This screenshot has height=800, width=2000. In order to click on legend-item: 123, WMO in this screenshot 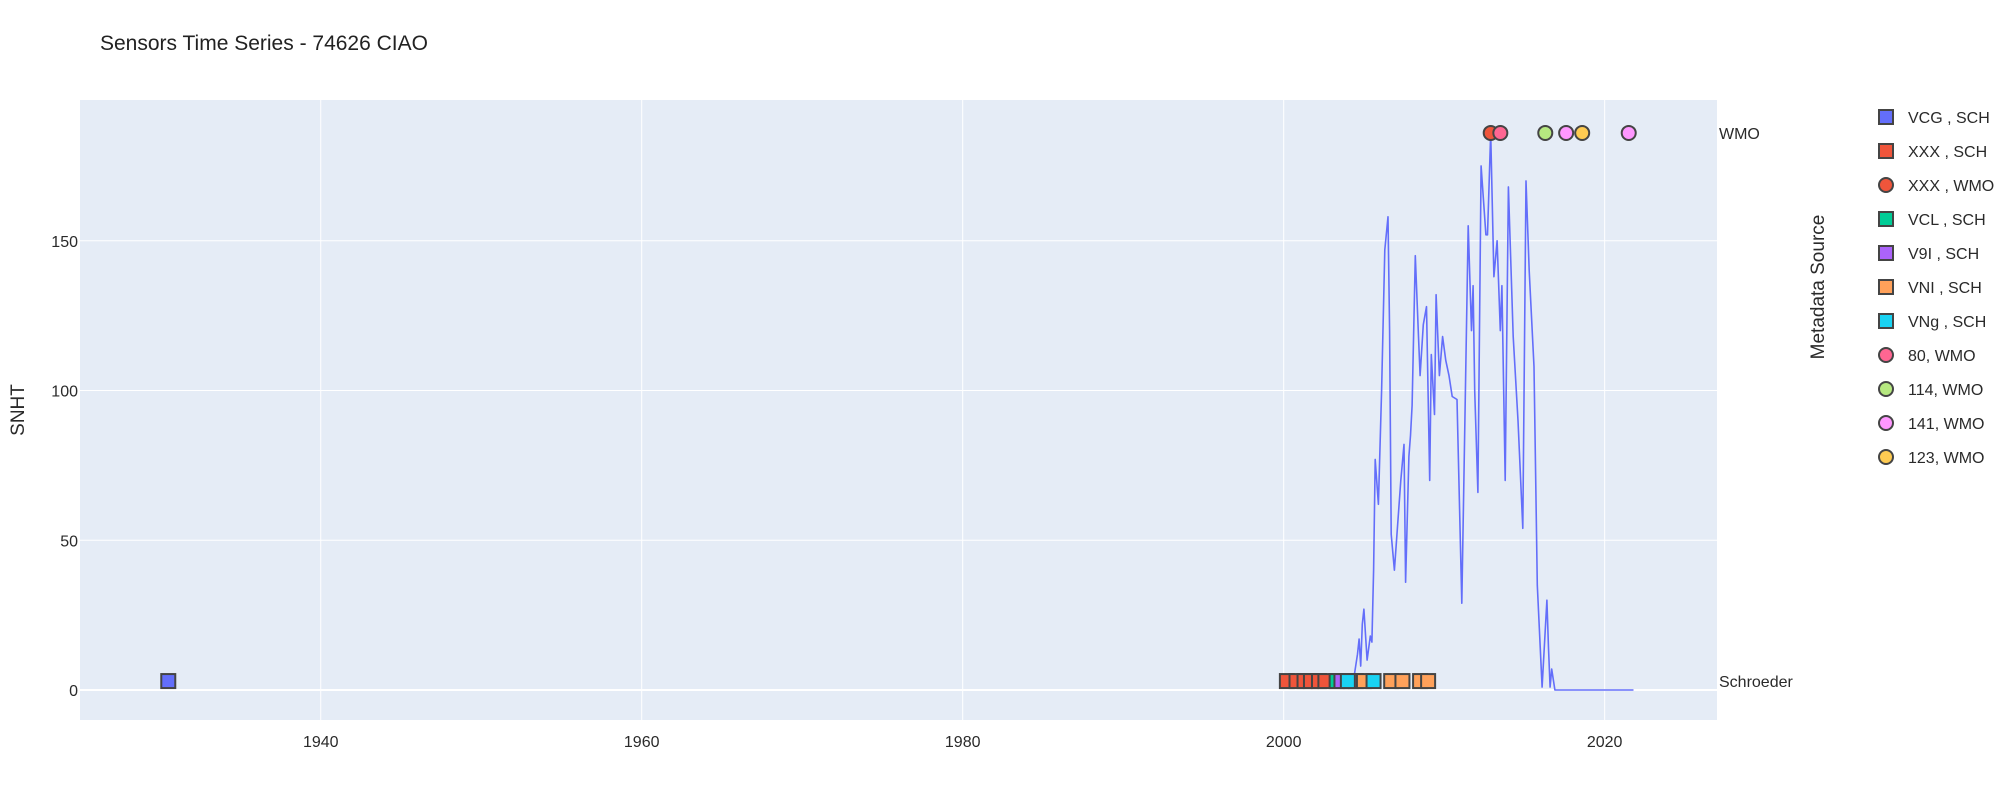, I will do `click(1931, 458)`.